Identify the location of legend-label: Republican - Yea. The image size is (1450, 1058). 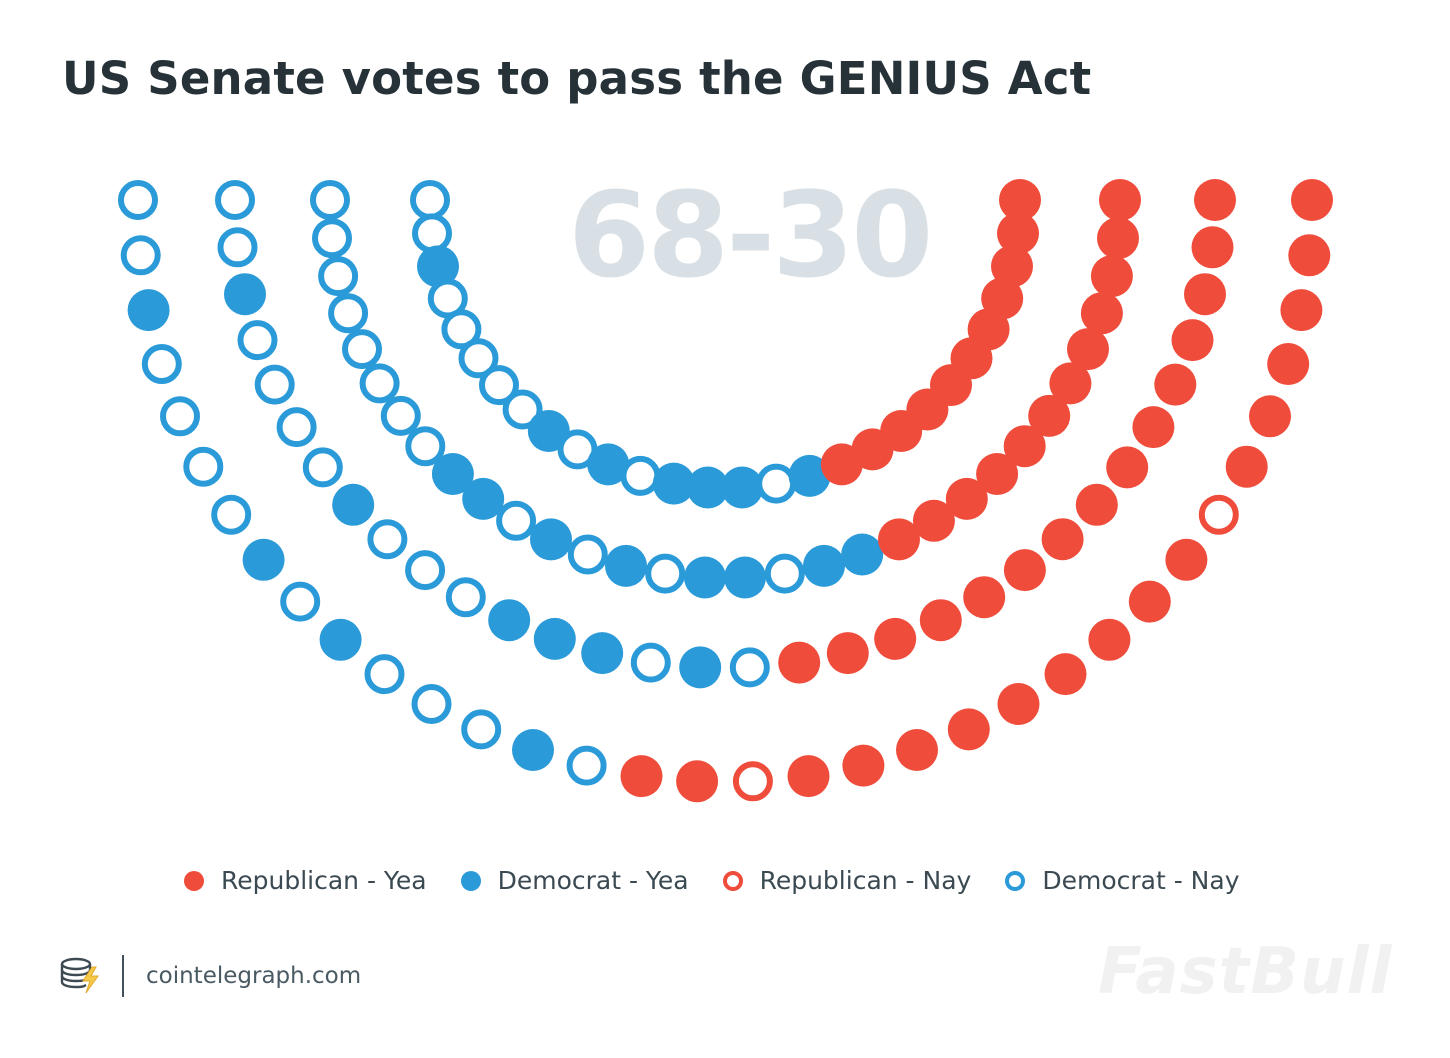
(324, 880).